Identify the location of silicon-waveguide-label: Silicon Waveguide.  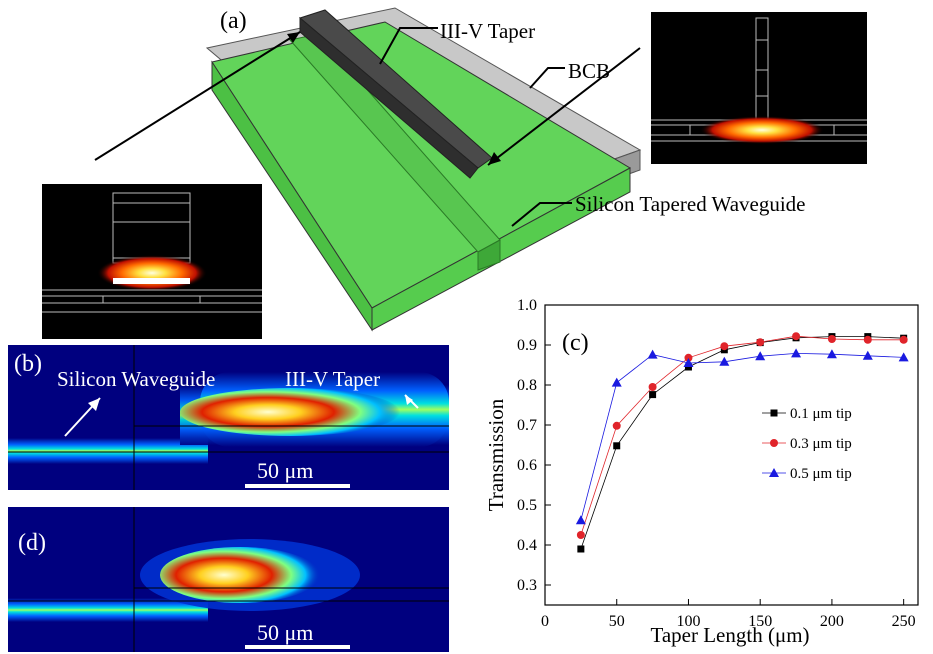
(136, 379).